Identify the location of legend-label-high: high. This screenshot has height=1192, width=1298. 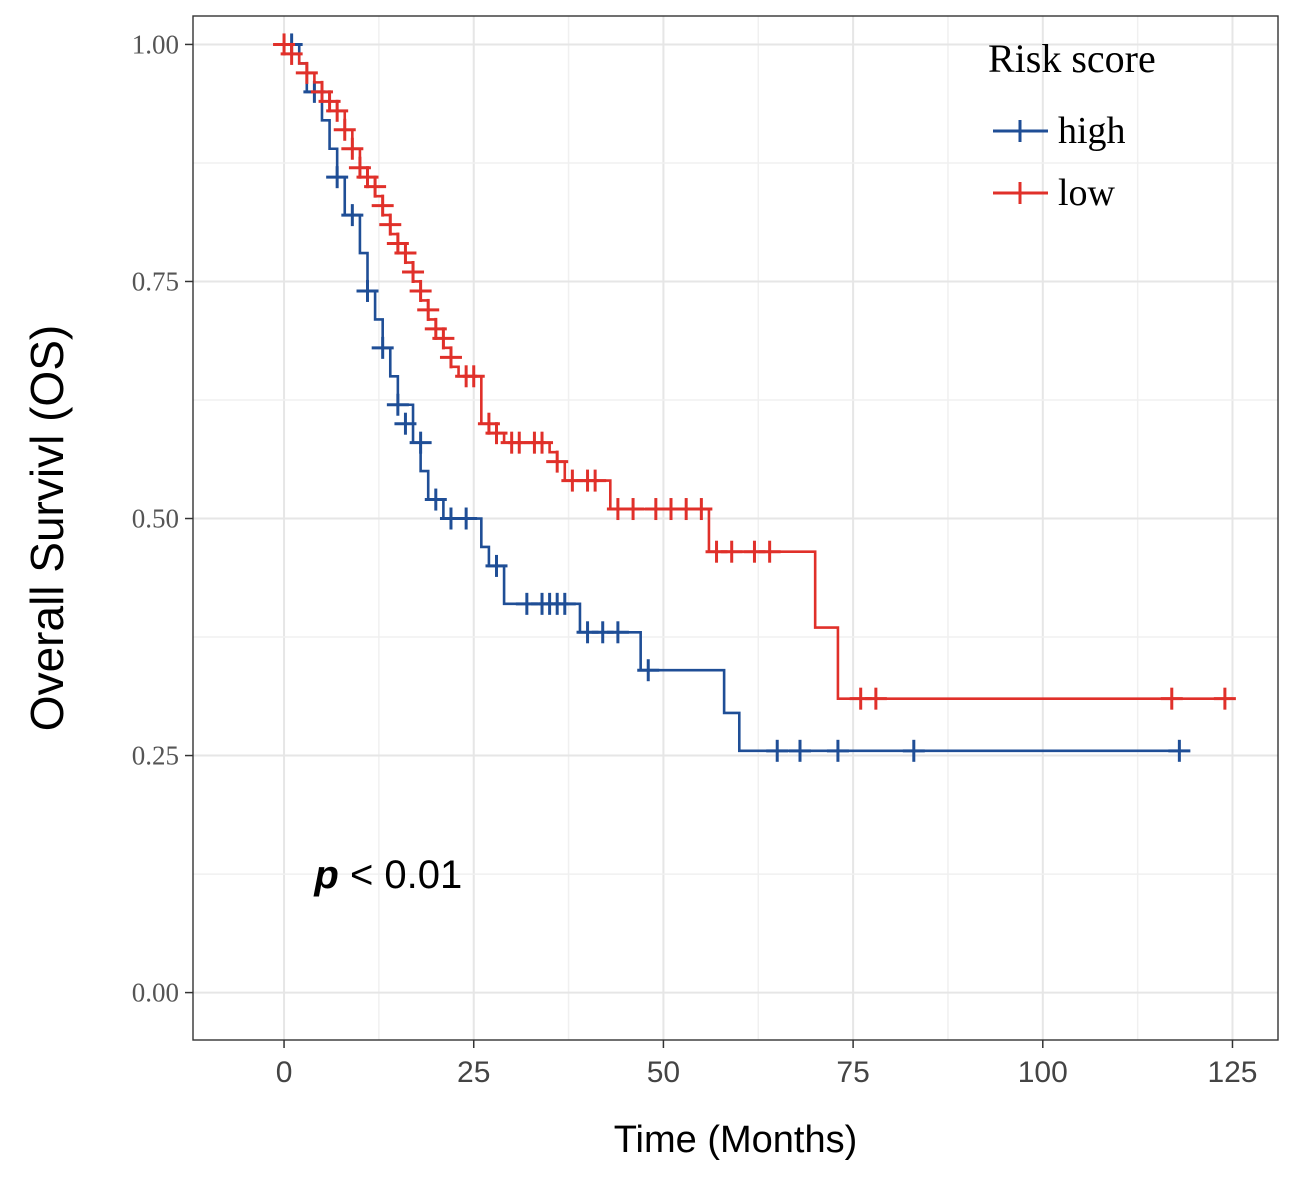
(1092, 131).